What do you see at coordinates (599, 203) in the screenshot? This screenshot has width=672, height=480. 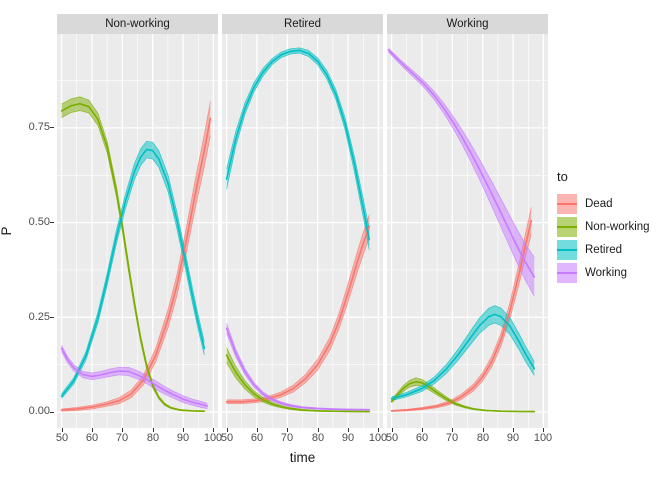 I see `legend-label: Dead` at bounding box center [599, 203].